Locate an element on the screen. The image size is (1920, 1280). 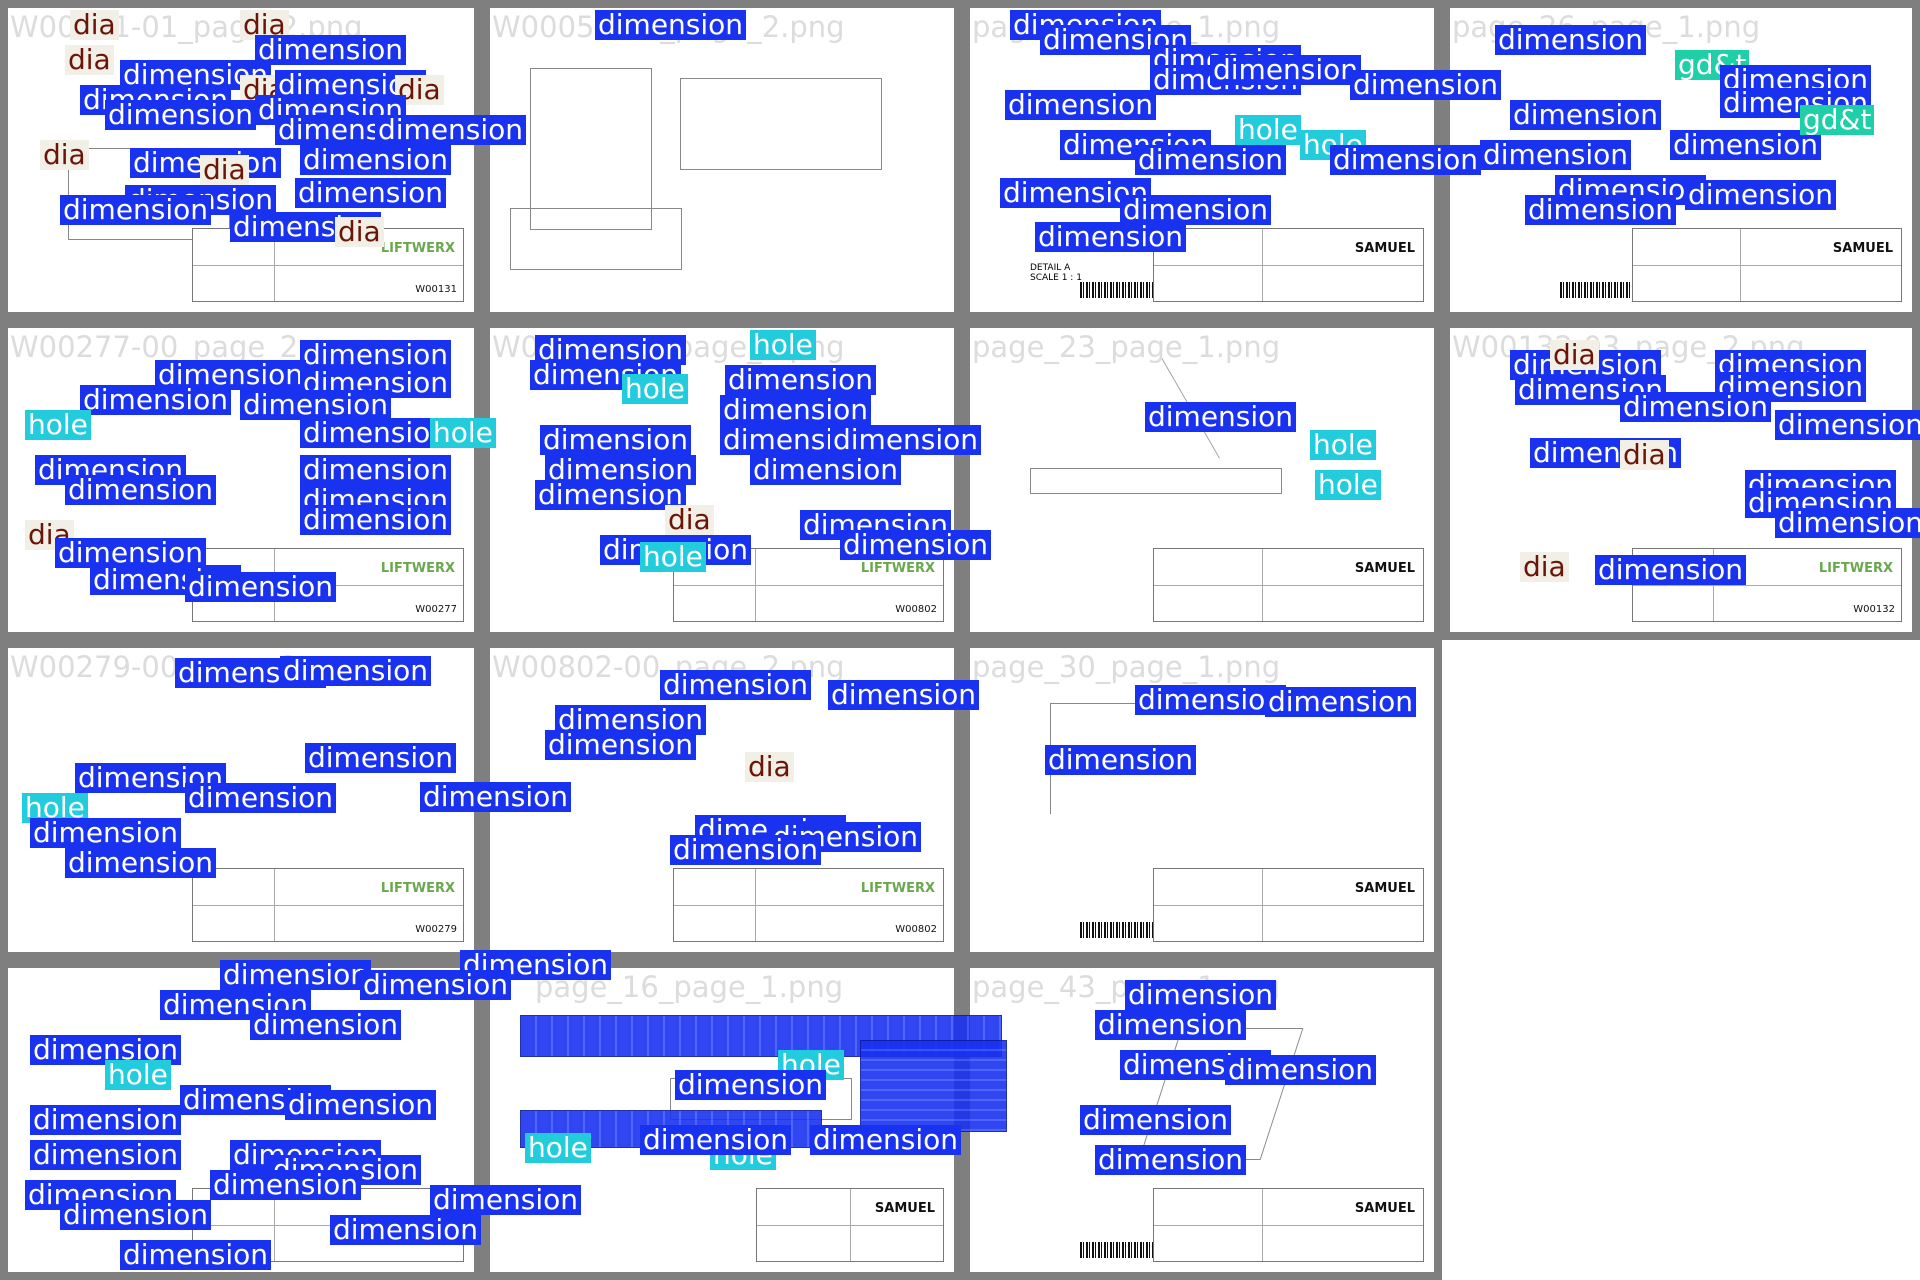
drawing-sheet: W00050-00_page_2.png is located at coordinates (722, 160).